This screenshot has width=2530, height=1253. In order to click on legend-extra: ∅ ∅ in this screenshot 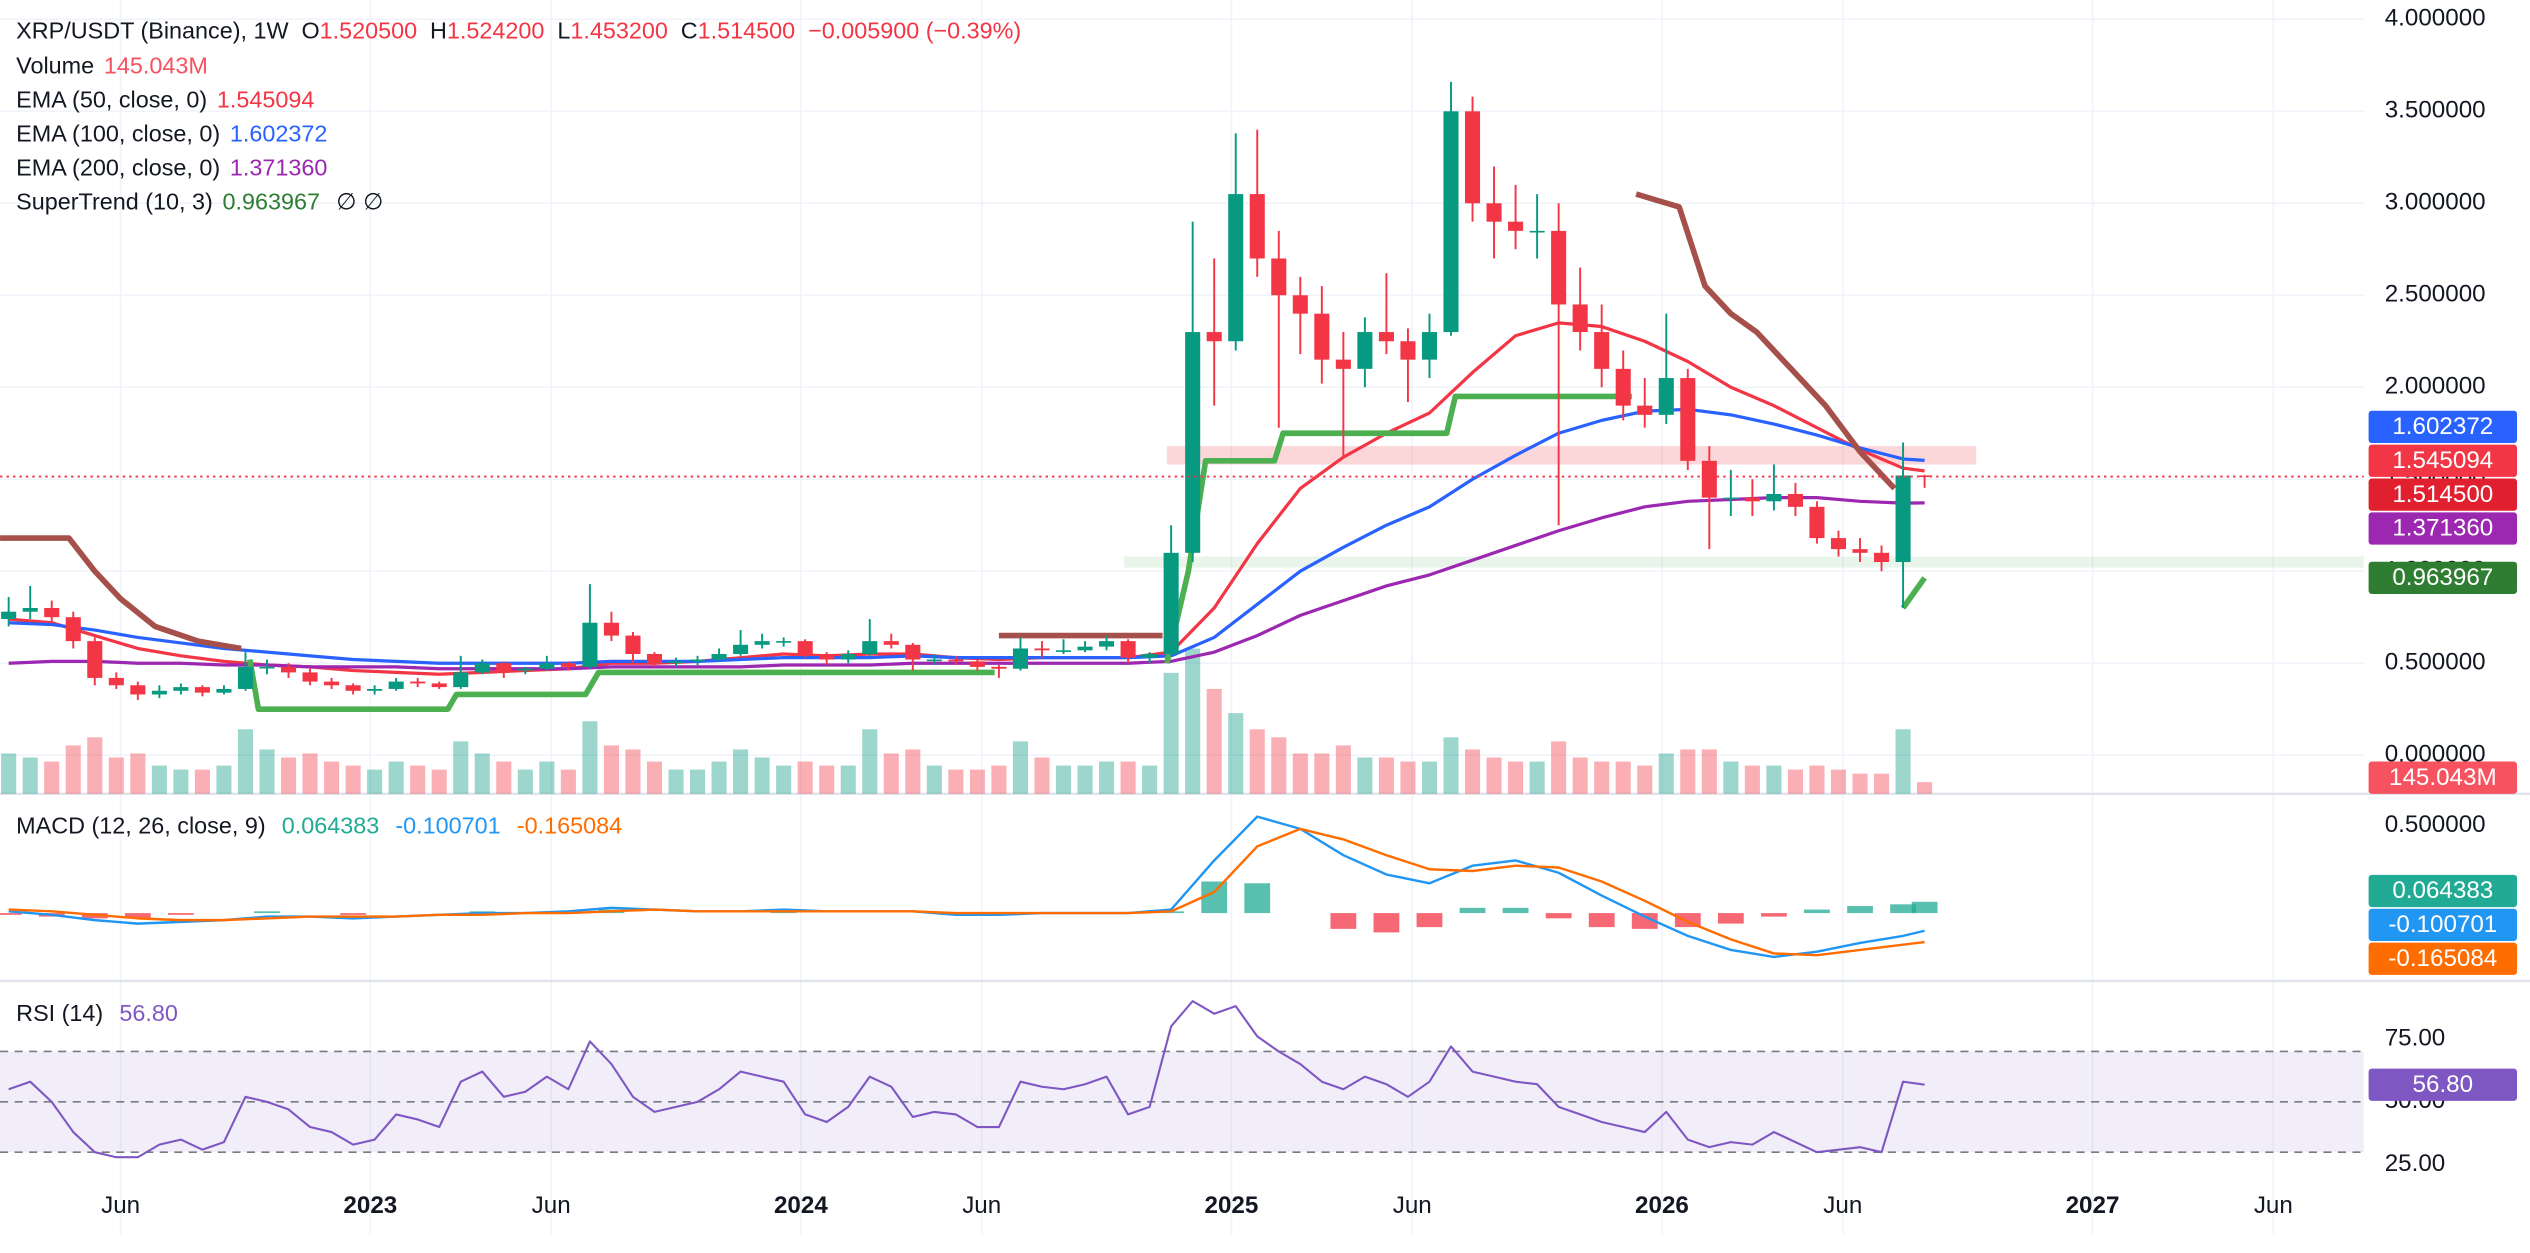, I will do `click(359, 201)`.